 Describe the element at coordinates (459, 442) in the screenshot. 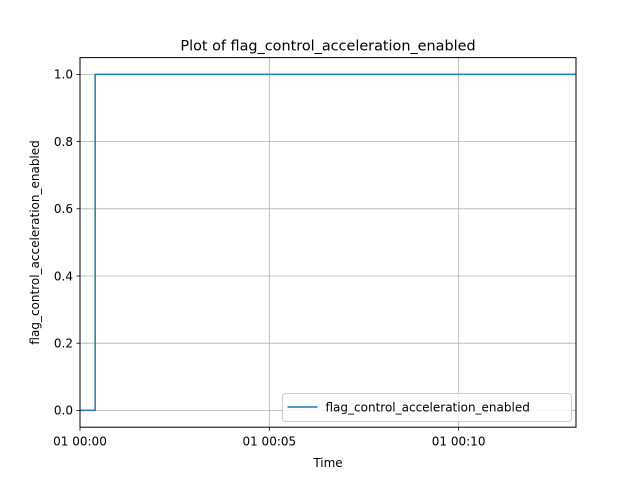

I see `x-tick-label: 01 00:10` at that location.